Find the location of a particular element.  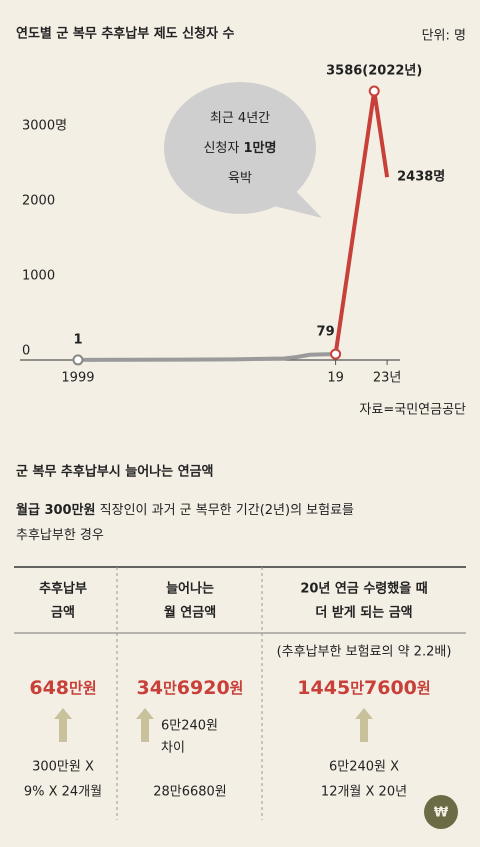

annotation-line: 최근 4년간 is located at coordinates (240, 118).